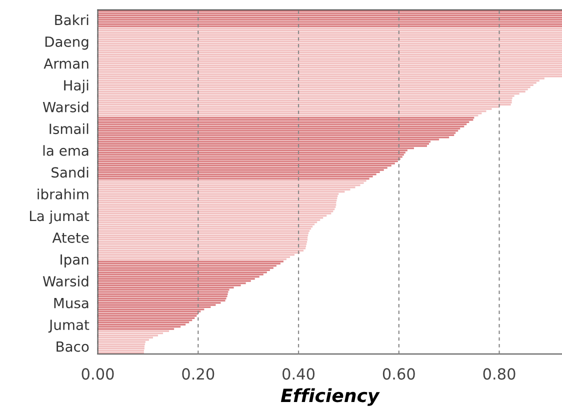  I want to click on y-tick-label: Sandi, so click(70, 172).